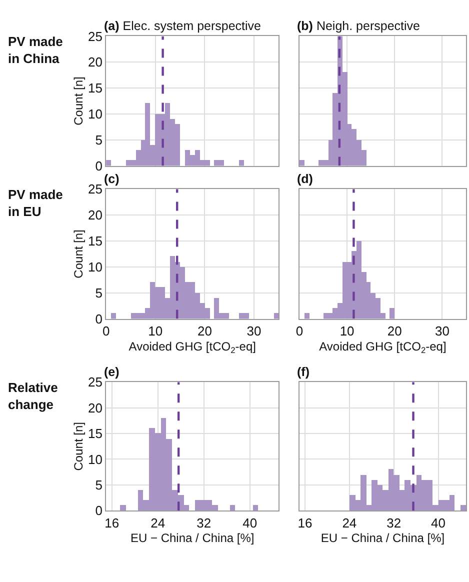 This screenshot has width=469, height=582. What do you see at coordinates (112, 372) in the screenshot?
I see `chart-title: (e)` at bounding box center [112, 372].